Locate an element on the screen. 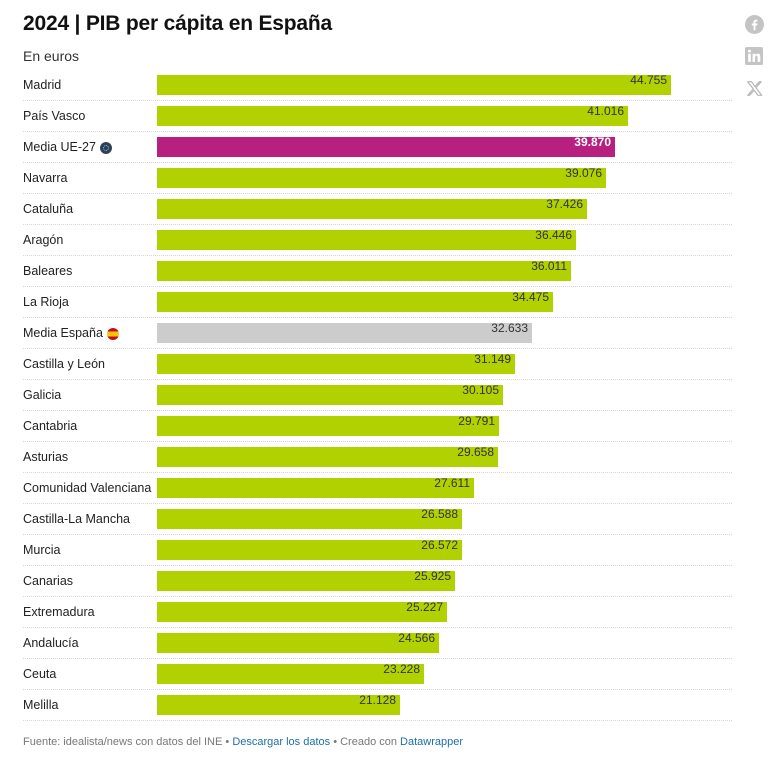  bar-value-label: 39.076 is located at coordinates (583, 173).